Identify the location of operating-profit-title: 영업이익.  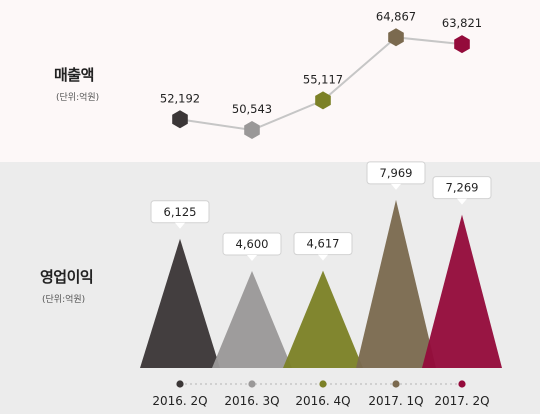
(67, 277).